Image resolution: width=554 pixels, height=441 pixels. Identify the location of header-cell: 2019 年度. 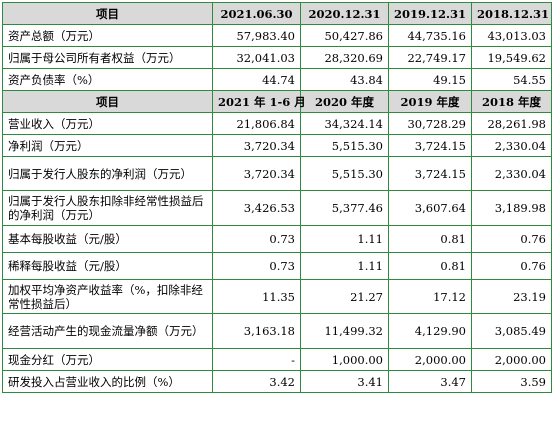
(430, 101).